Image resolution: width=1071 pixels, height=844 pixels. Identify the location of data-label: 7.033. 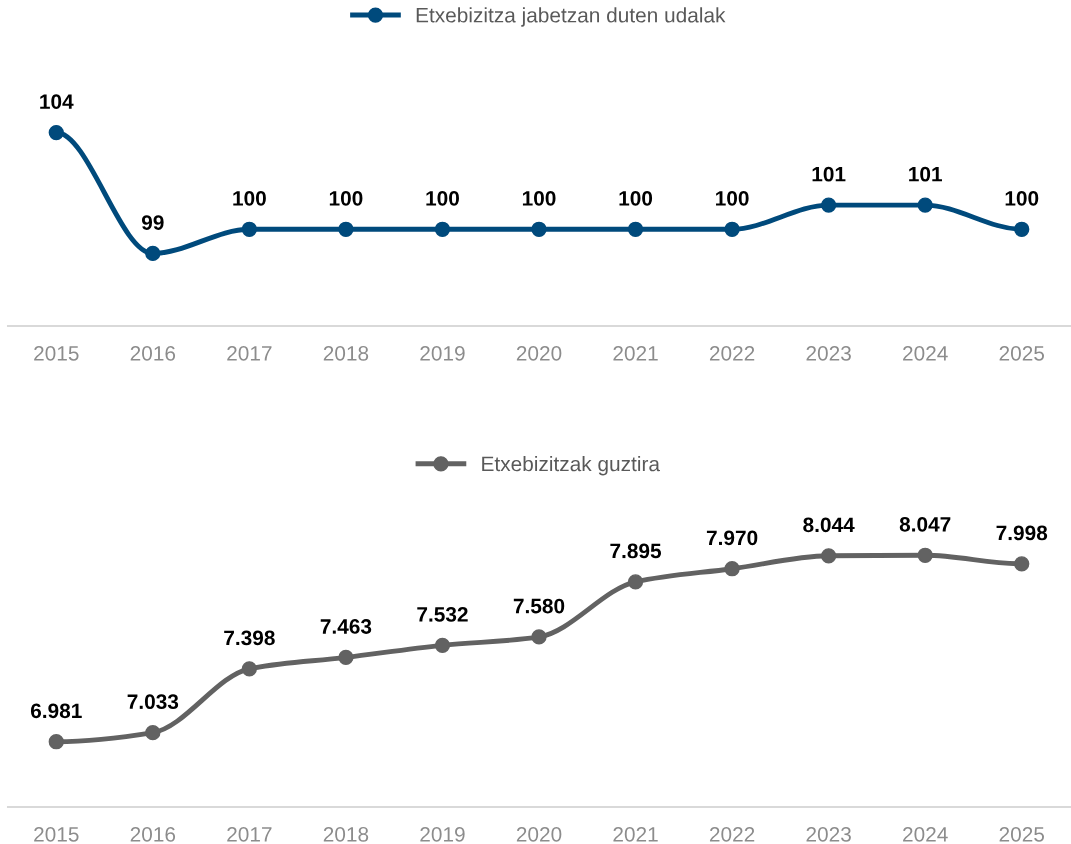
(153, 702).